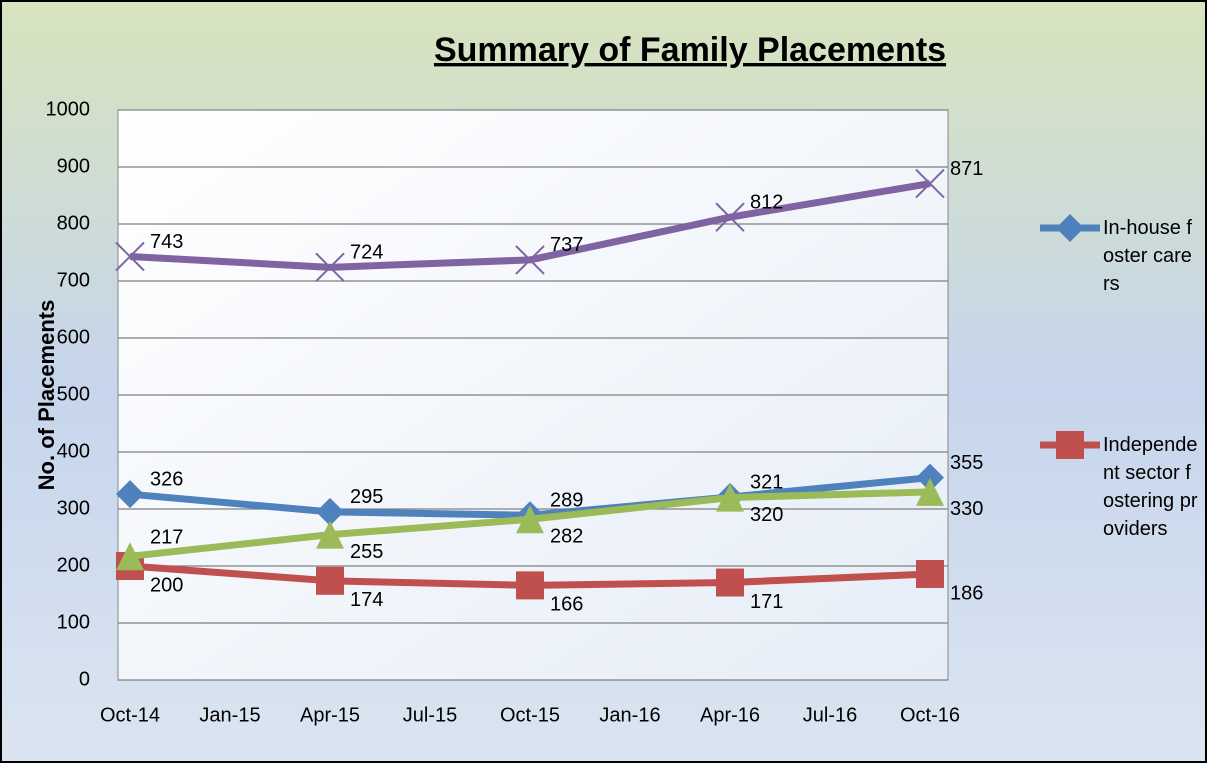 Image resolution: width=1207 pixels, height=763 pixels. What do you see at coordinates (366, 600) in the screenshot?
I see `data-label: 174` at bounding box center [366, 600].